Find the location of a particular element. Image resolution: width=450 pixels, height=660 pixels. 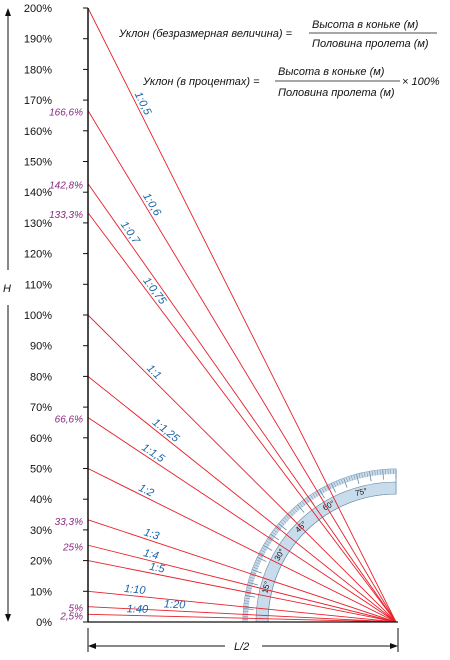

y-tick-label: 190% is located at coordinates (38, 40).